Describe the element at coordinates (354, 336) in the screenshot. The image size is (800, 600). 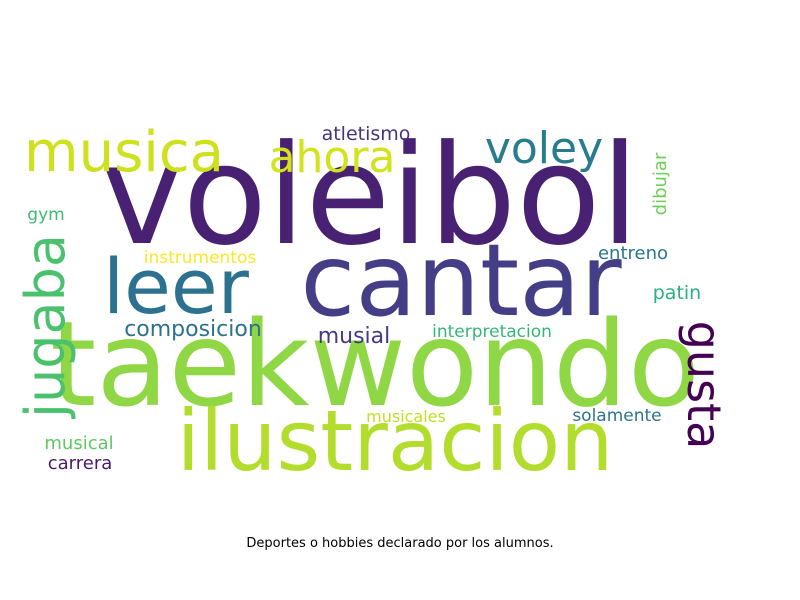
I see `word-musial: musial` at that location.